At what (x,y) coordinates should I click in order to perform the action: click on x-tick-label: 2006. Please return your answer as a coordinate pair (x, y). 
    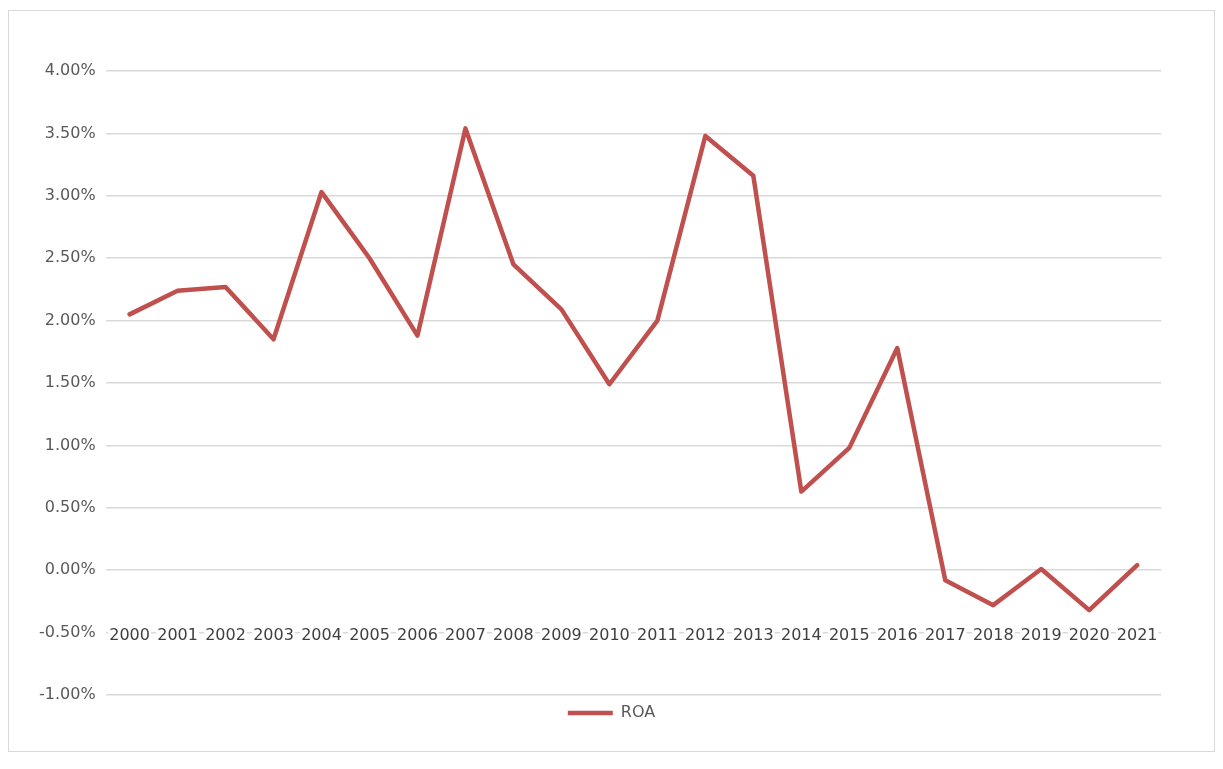
    Looking at the image, I should click on (417, 634).